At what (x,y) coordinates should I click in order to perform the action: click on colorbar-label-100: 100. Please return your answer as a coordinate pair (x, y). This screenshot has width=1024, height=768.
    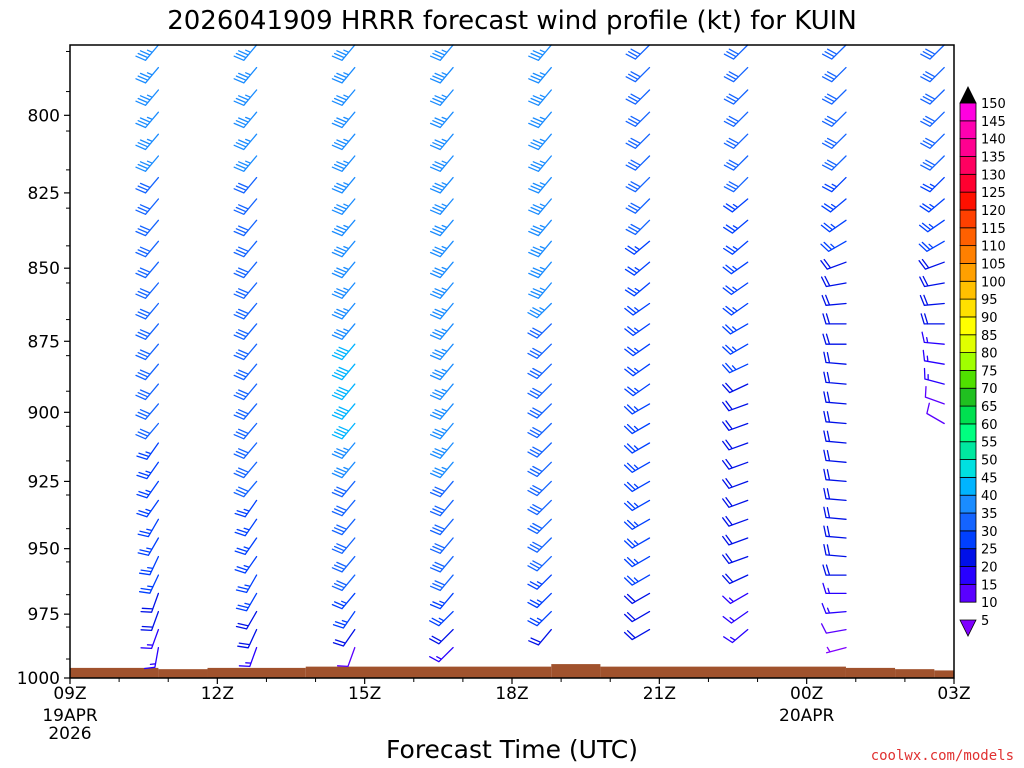
    Looking at the image, I should click on (993, 282).